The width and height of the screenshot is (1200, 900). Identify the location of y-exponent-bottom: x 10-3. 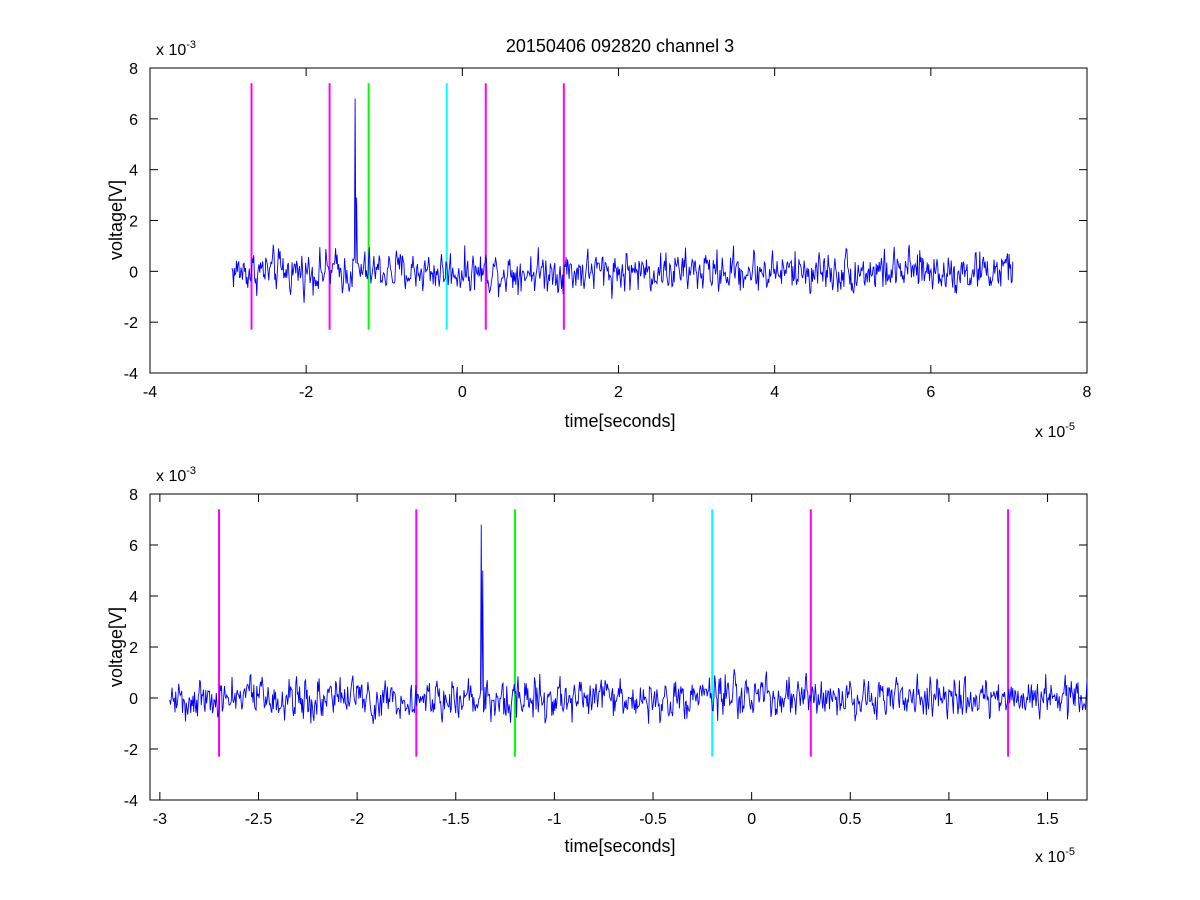
(176, 475).